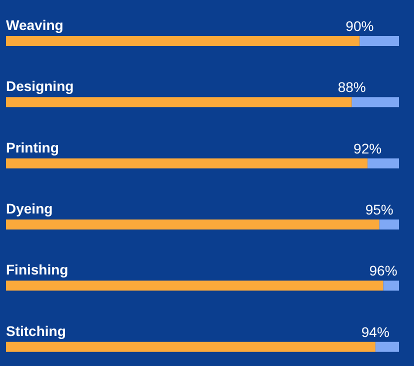 This screenshot has height=366, width=414. What do you see at coordinates (368, 148) in the screenshot?
I see `data-label: 92%` at bounding box center [368, 148].